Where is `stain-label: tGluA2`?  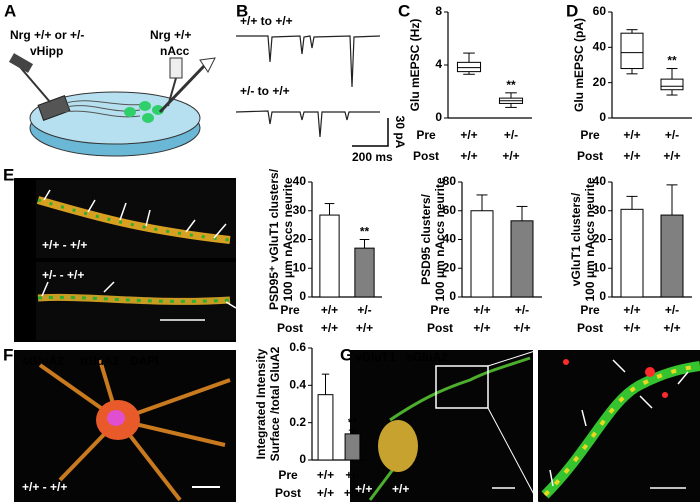
stain-label: tGluA2 is located at coordinates (100, 361).